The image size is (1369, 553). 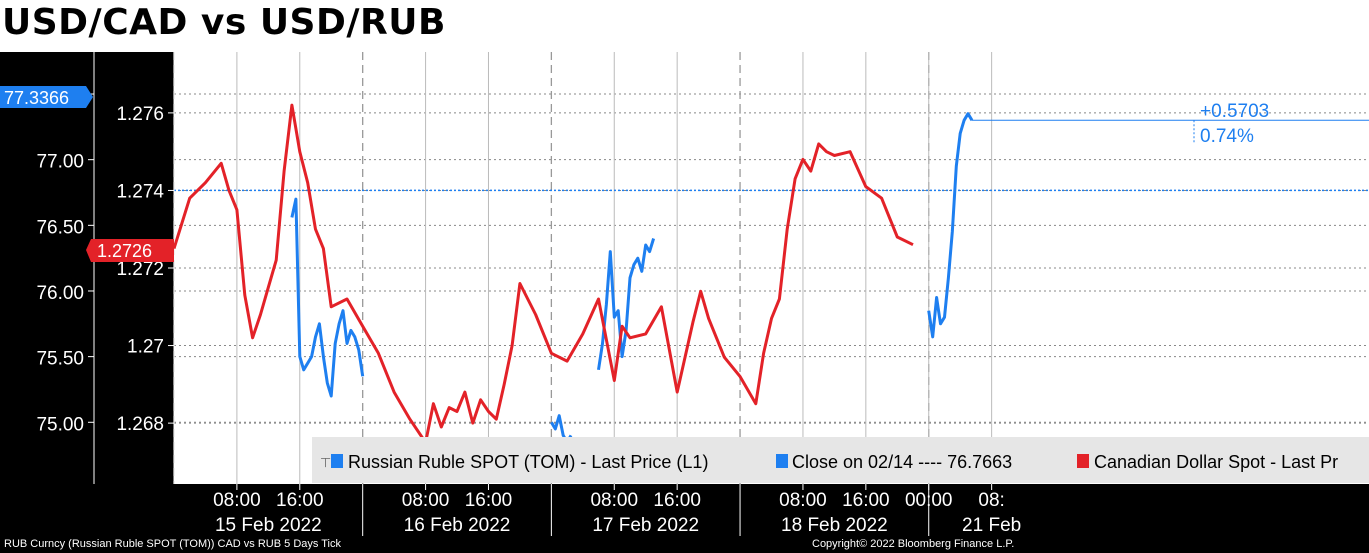 What do you see at coordinates (1227, 136) in the screenshot?
I see `annotation-pct: 0.74%` at bounding box center [1227, 136].